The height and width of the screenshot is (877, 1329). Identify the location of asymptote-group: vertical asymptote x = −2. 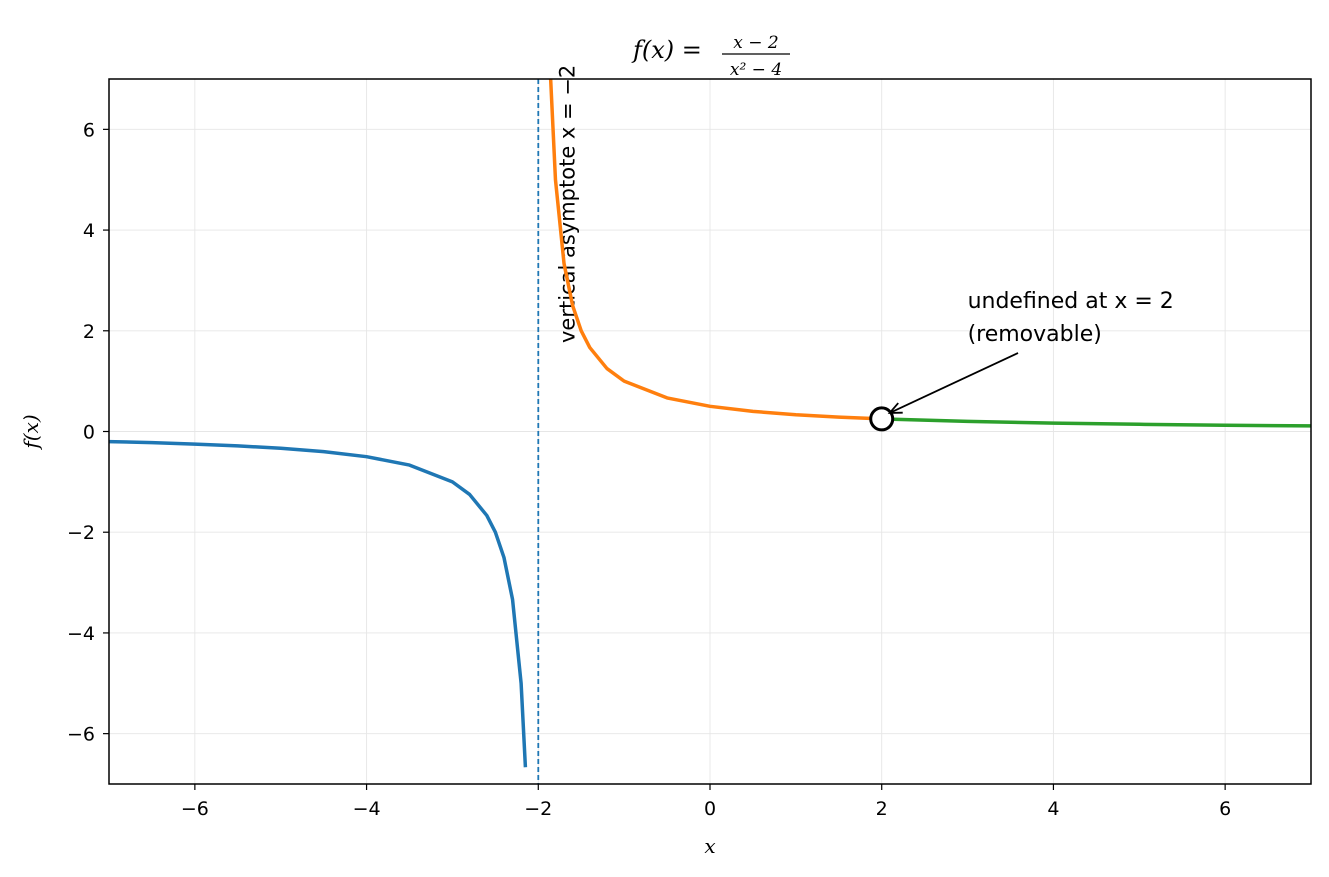
(558, 424).